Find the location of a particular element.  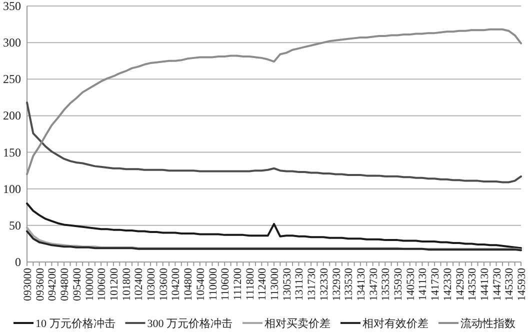

x-tick-label: 143530 is located at coordinates (472, 284).